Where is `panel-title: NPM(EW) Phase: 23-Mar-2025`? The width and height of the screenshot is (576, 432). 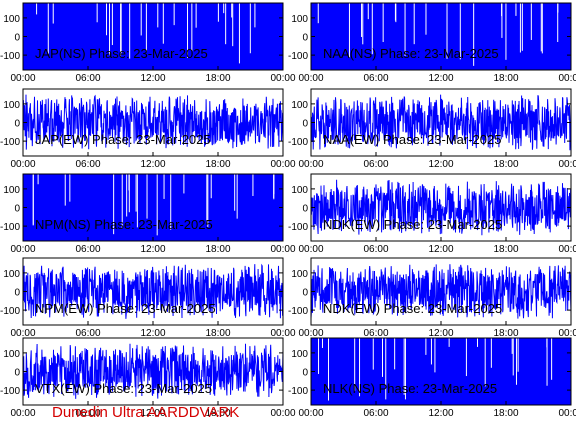
panel-title: NPM(EW) Phase: 23-Mar-2025 is located at coordinates (125, 308).